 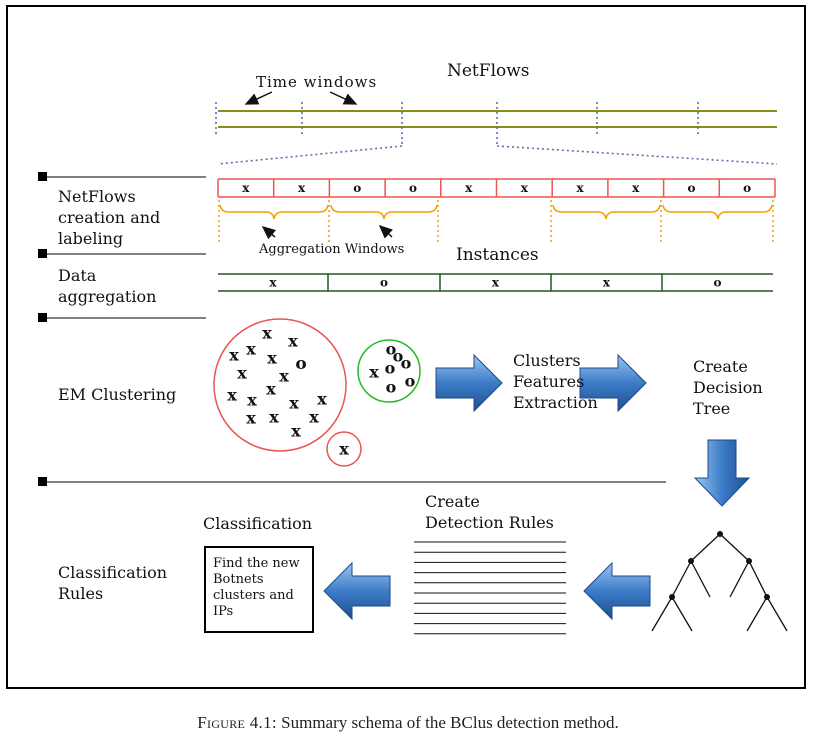 I want to click on detection-rules-line1: Create, so click(x=452, y=501).